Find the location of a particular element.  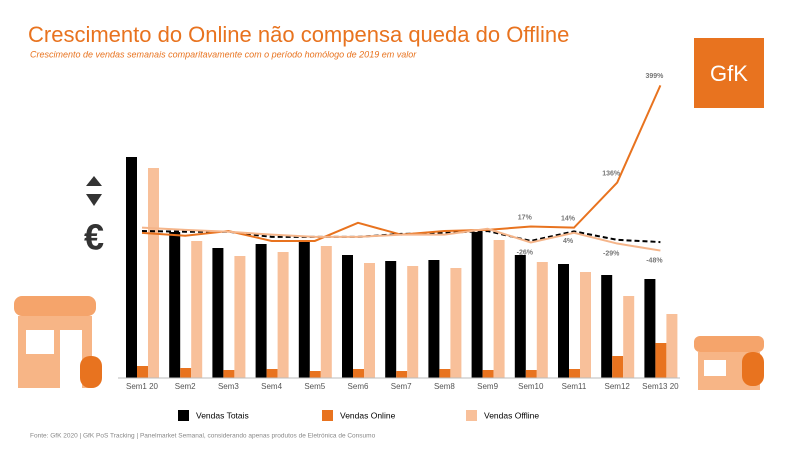

x-tick-label: Sem10 is located at coordinates (531, 386).